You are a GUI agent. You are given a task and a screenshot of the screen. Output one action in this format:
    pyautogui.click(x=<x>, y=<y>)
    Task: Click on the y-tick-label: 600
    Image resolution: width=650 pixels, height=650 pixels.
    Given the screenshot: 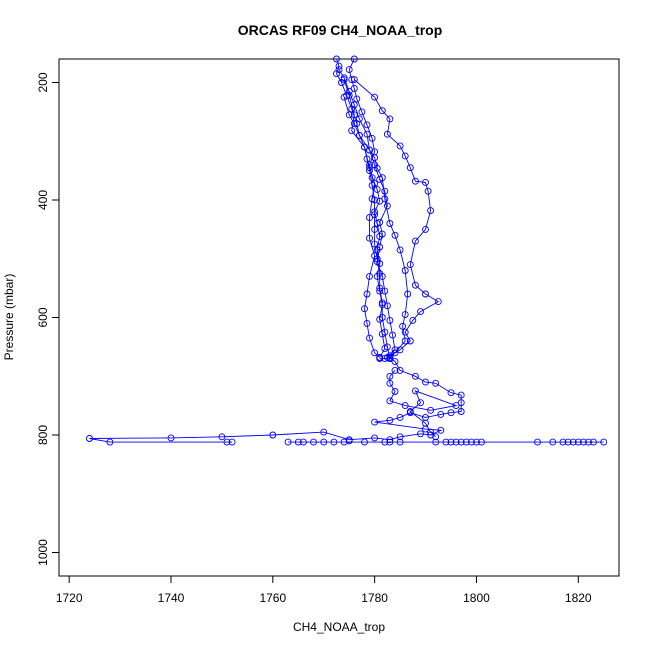 What is the action you would take?
    pyautogui.click(x=43, y=317)
    